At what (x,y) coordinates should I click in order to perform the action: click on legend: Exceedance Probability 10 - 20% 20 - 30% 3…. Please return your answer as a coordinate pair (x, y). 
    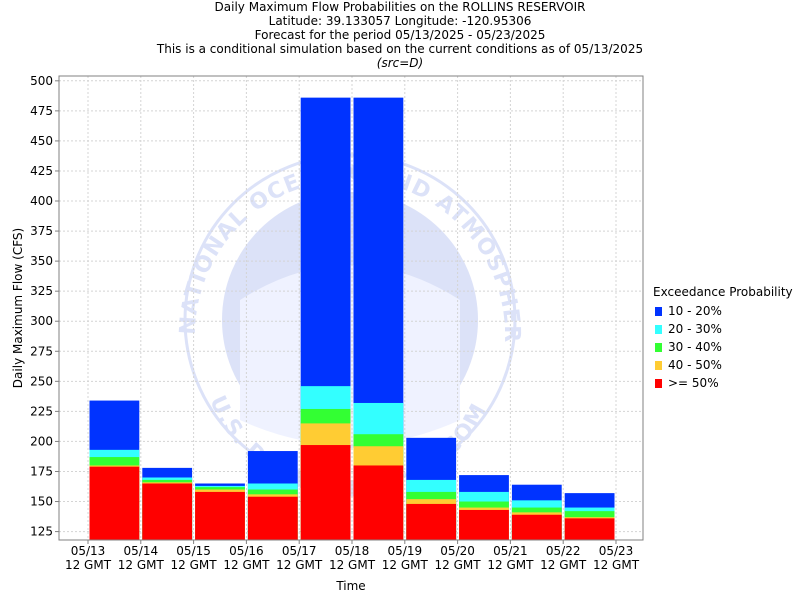
    Looking at the image, I should click on (723, 338).